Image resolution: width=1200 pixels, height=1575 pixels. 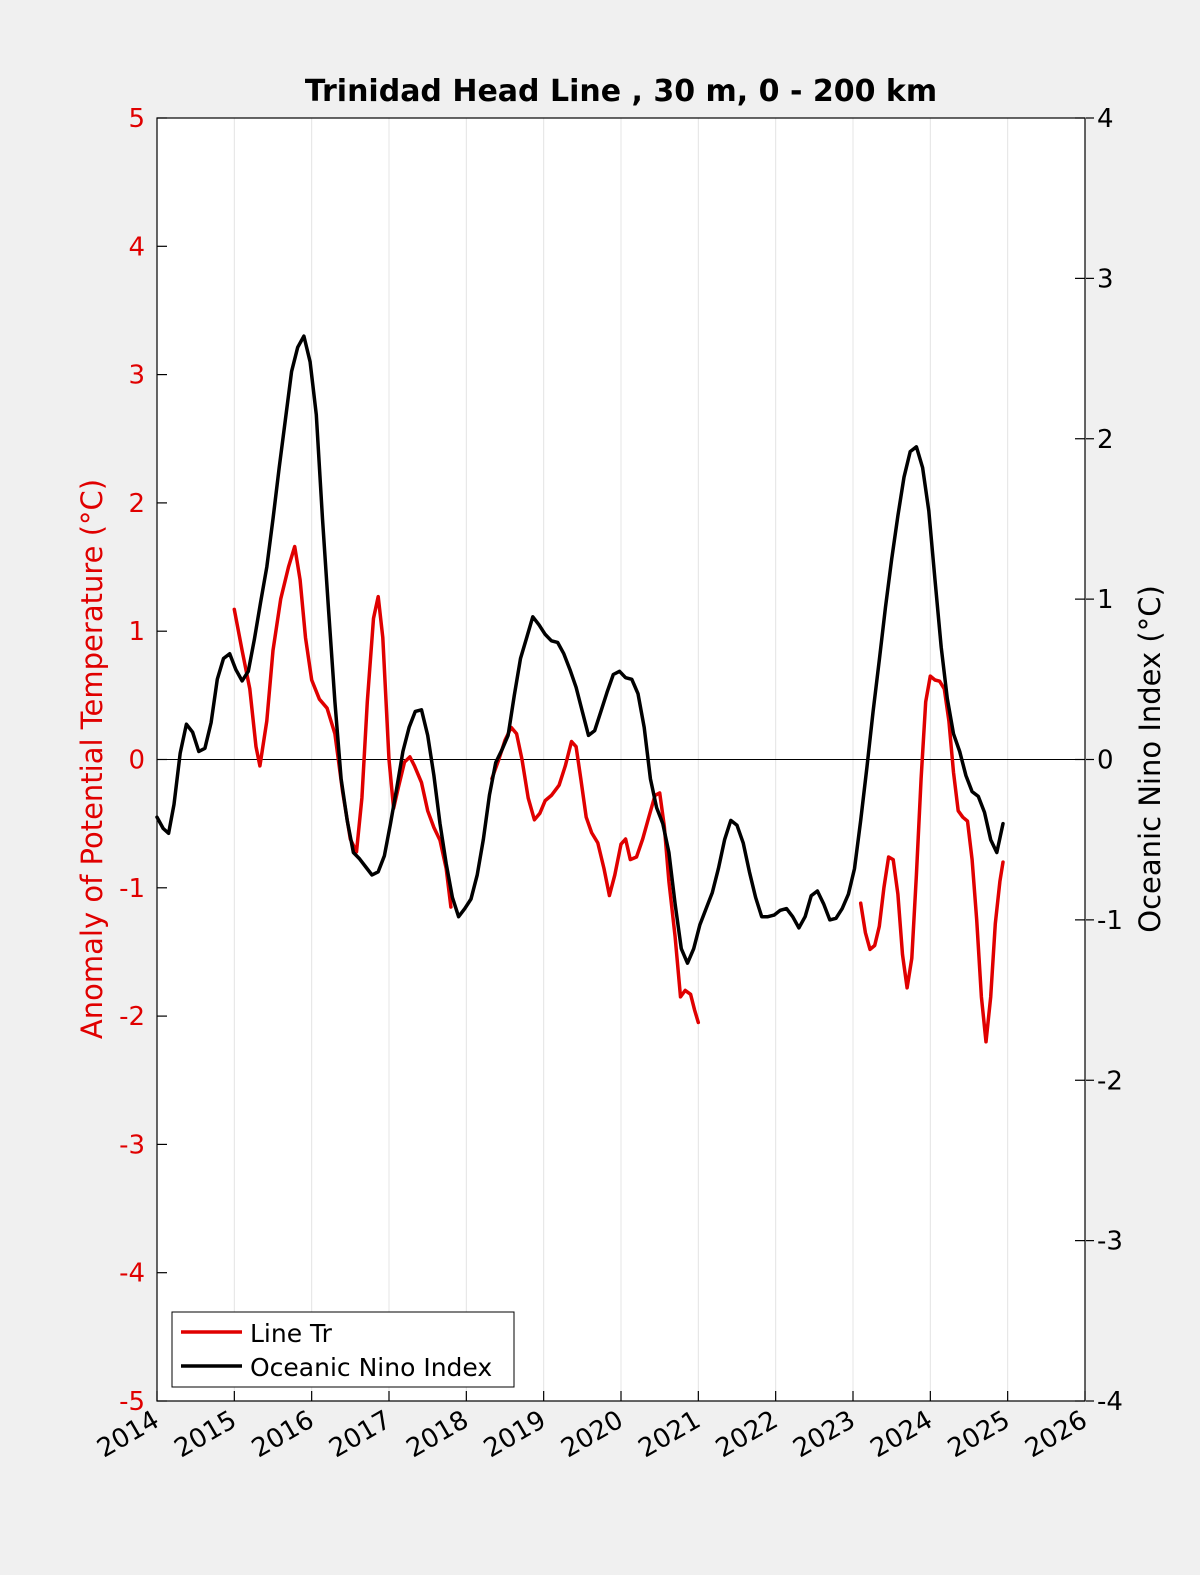 What do you see at coordinates (132, 889) in the screenshot?
I see `left-tick-label: -1` at bounding box center [132, 889].